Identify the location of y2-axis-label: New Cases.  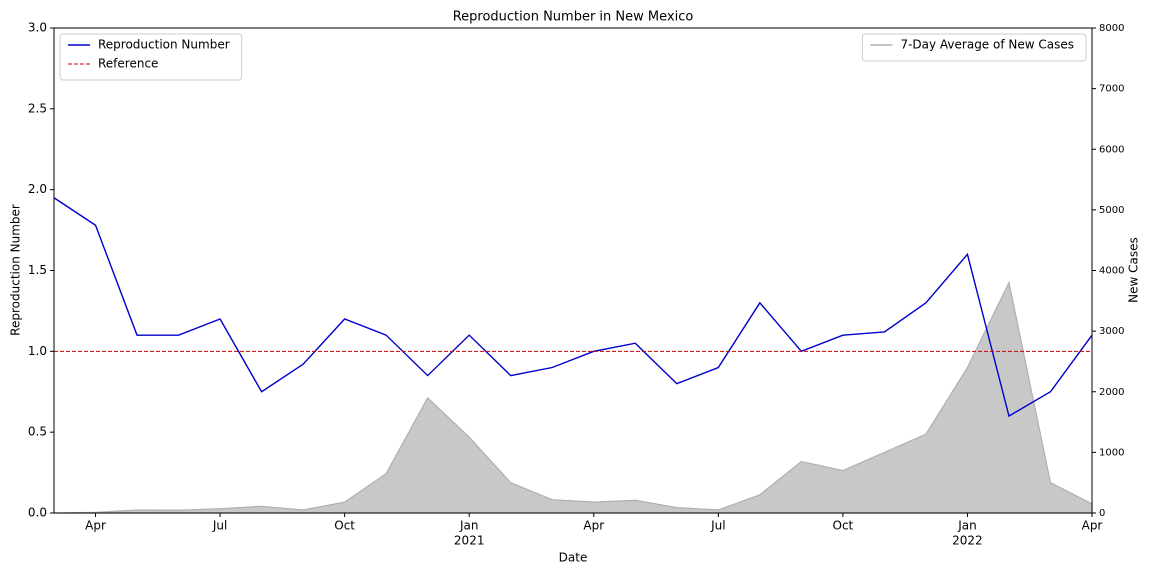
(1134, 270).